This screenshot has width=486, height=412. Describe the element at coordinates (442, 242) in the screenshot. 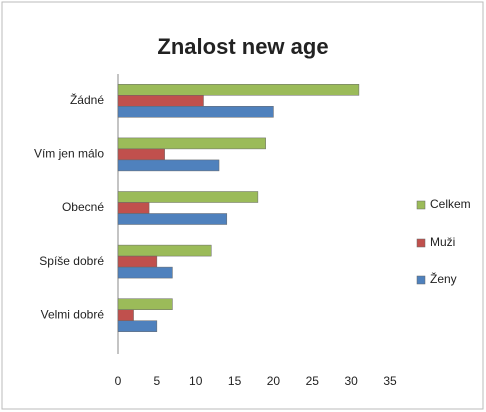

I see `legend-label: Muži` at that location.